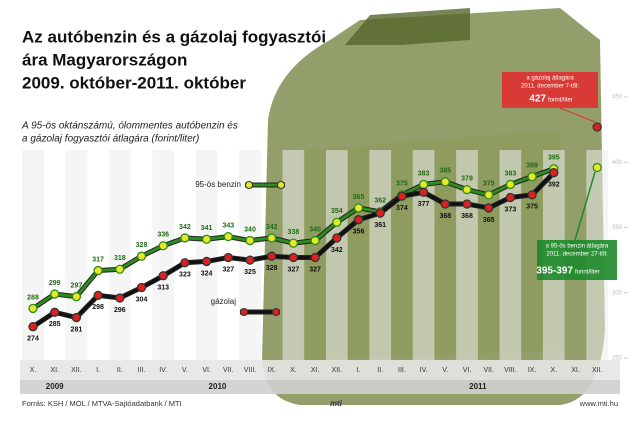  What do you see at coordinates (445, 370) in the screenshot?
I see `x-tick-label: V.` at bounding box center [445, 370].